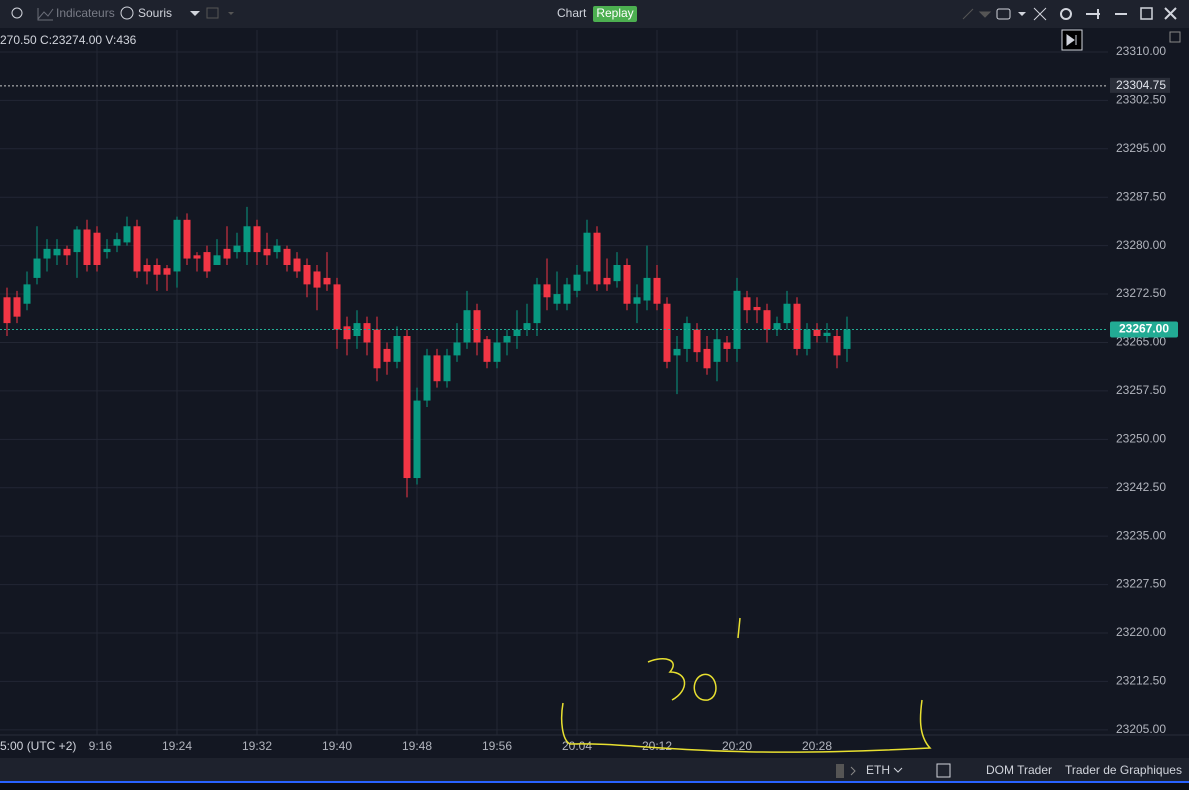 The height and width of the screenshot is (790, 1189). Describe the element at coordinates (155, 13) in the screenshot. I see `mouse-button: Souris` at that location.